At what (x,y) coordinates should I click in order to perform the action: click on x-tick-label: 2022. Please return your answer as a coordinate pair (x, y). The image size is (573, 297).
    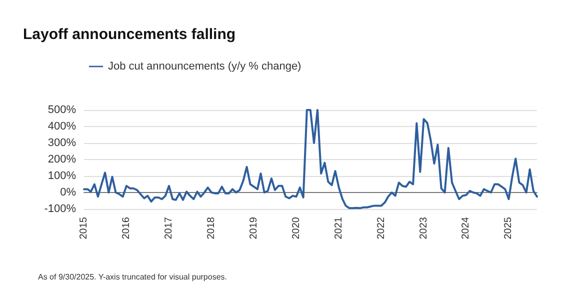
    Looking at the image, I should click on (381, 228).